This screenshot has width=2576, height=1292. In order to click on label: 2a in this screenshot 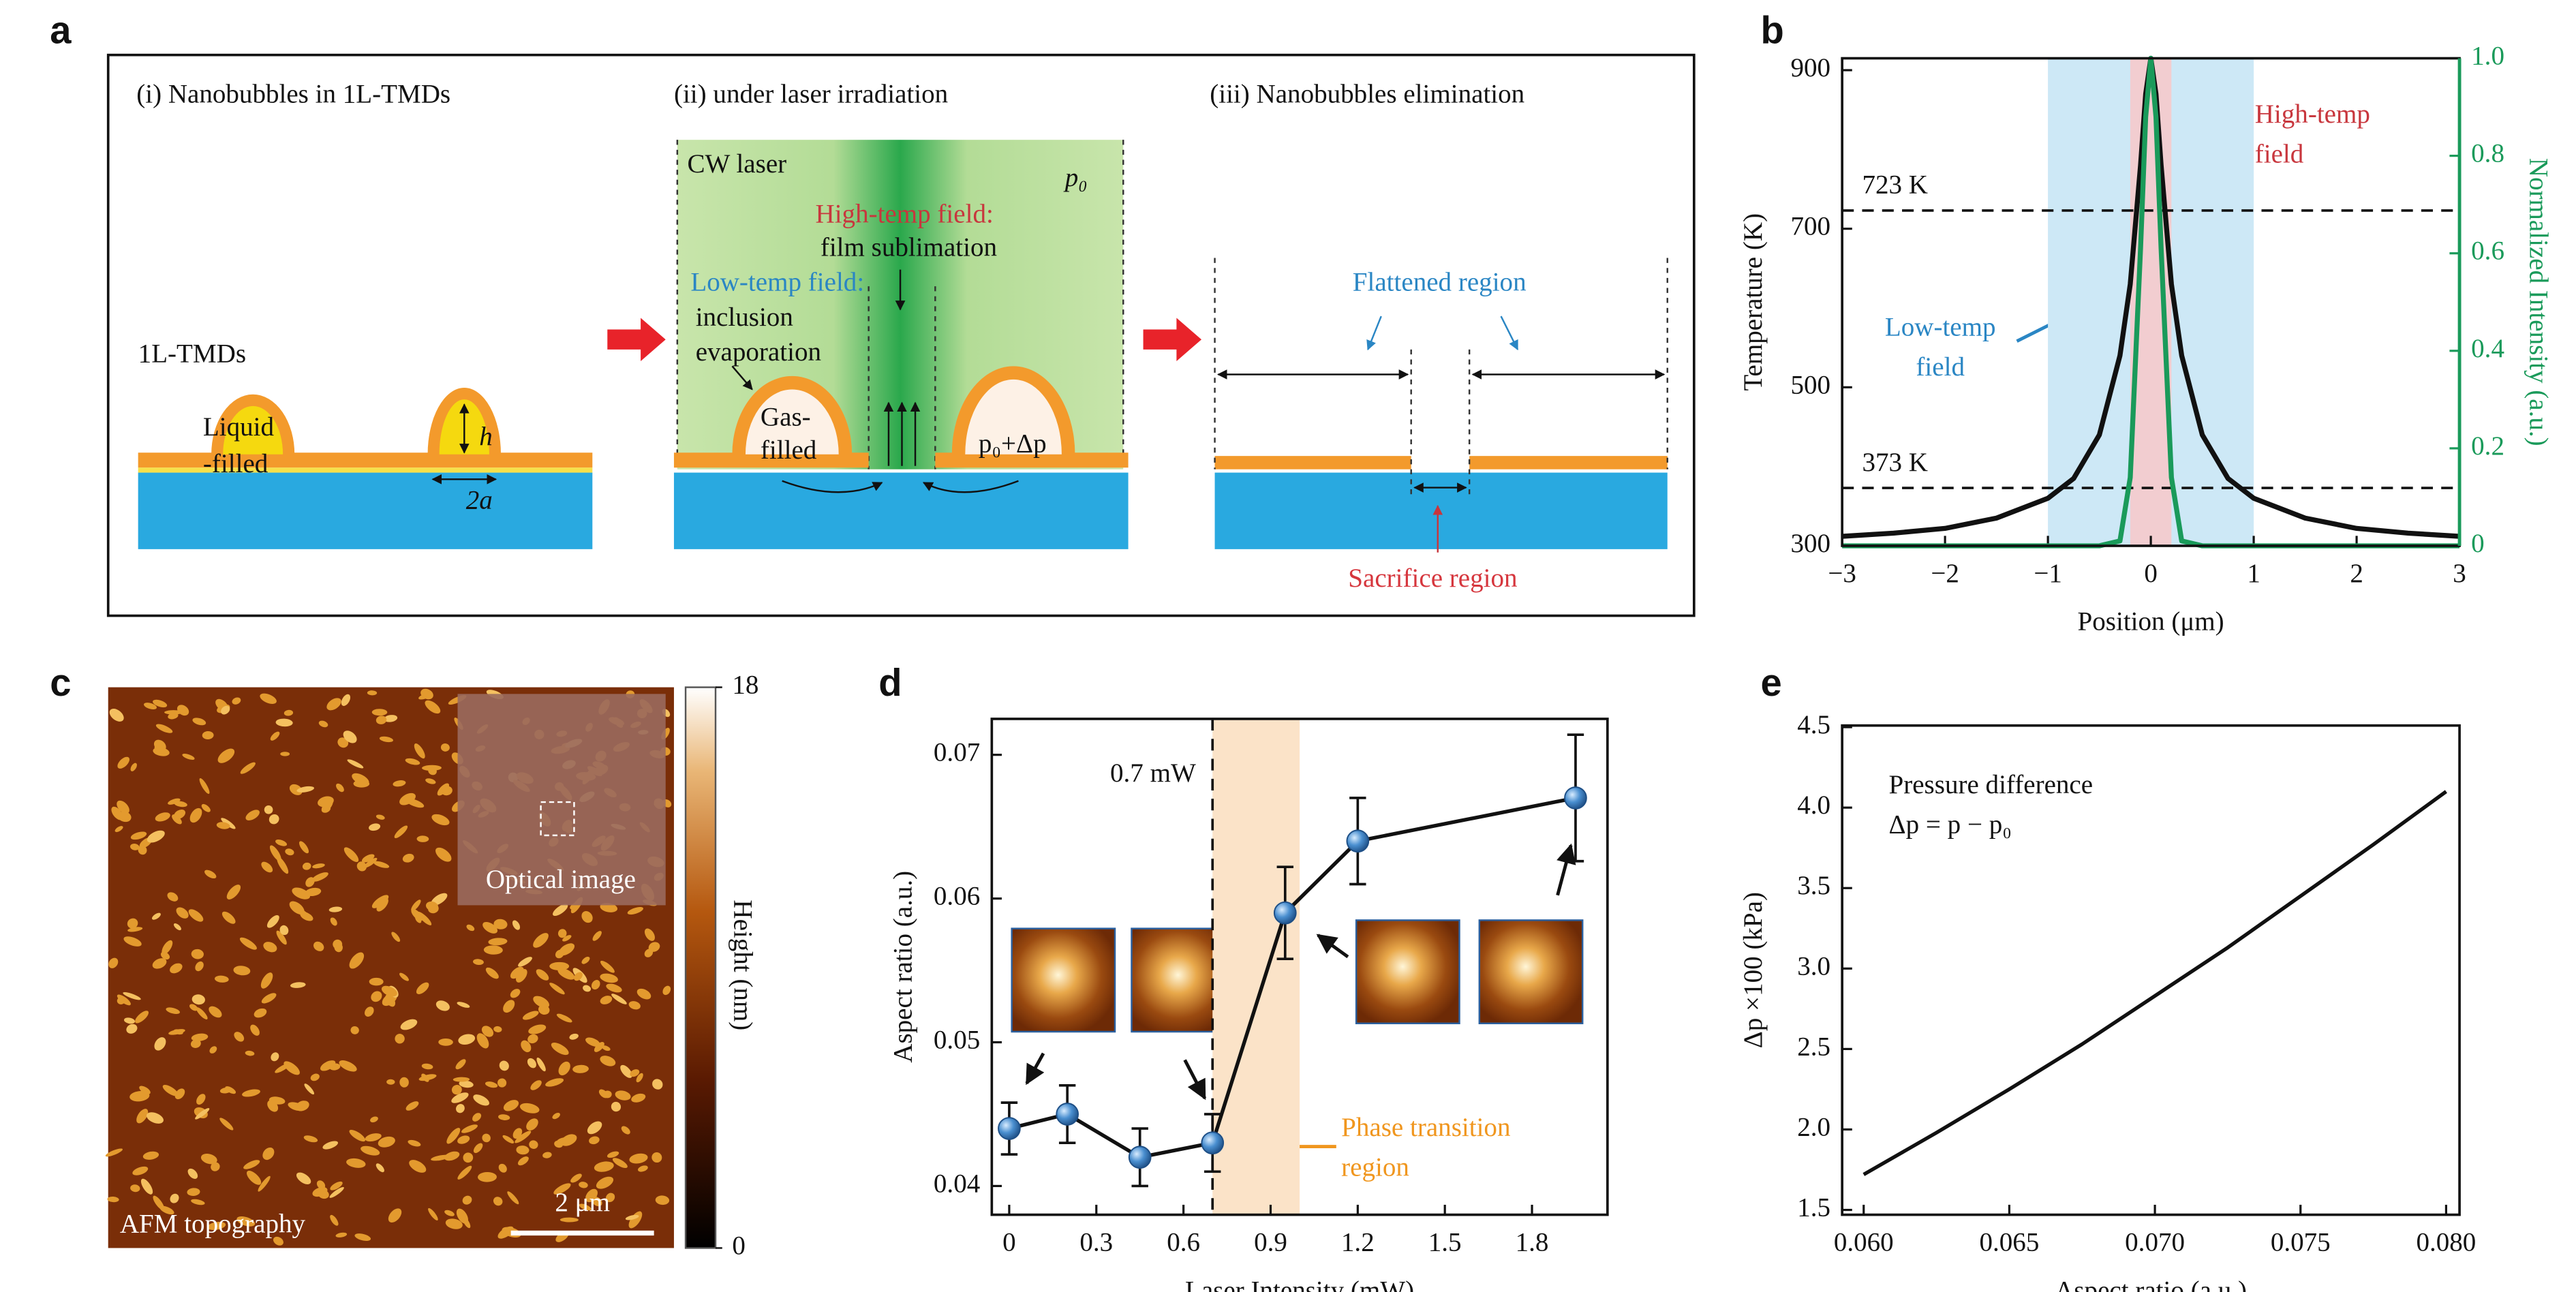, I will do `click(479, 500)`.